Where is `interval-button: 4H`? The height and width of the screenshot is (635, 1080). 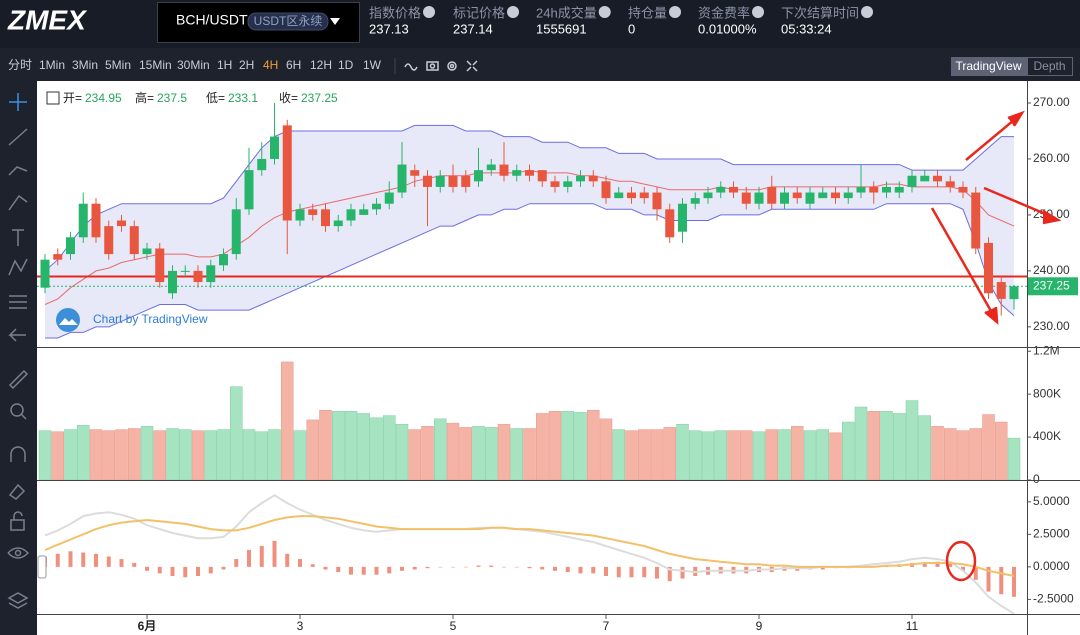 interval-button: 4H is located at coordinates (270, 65).